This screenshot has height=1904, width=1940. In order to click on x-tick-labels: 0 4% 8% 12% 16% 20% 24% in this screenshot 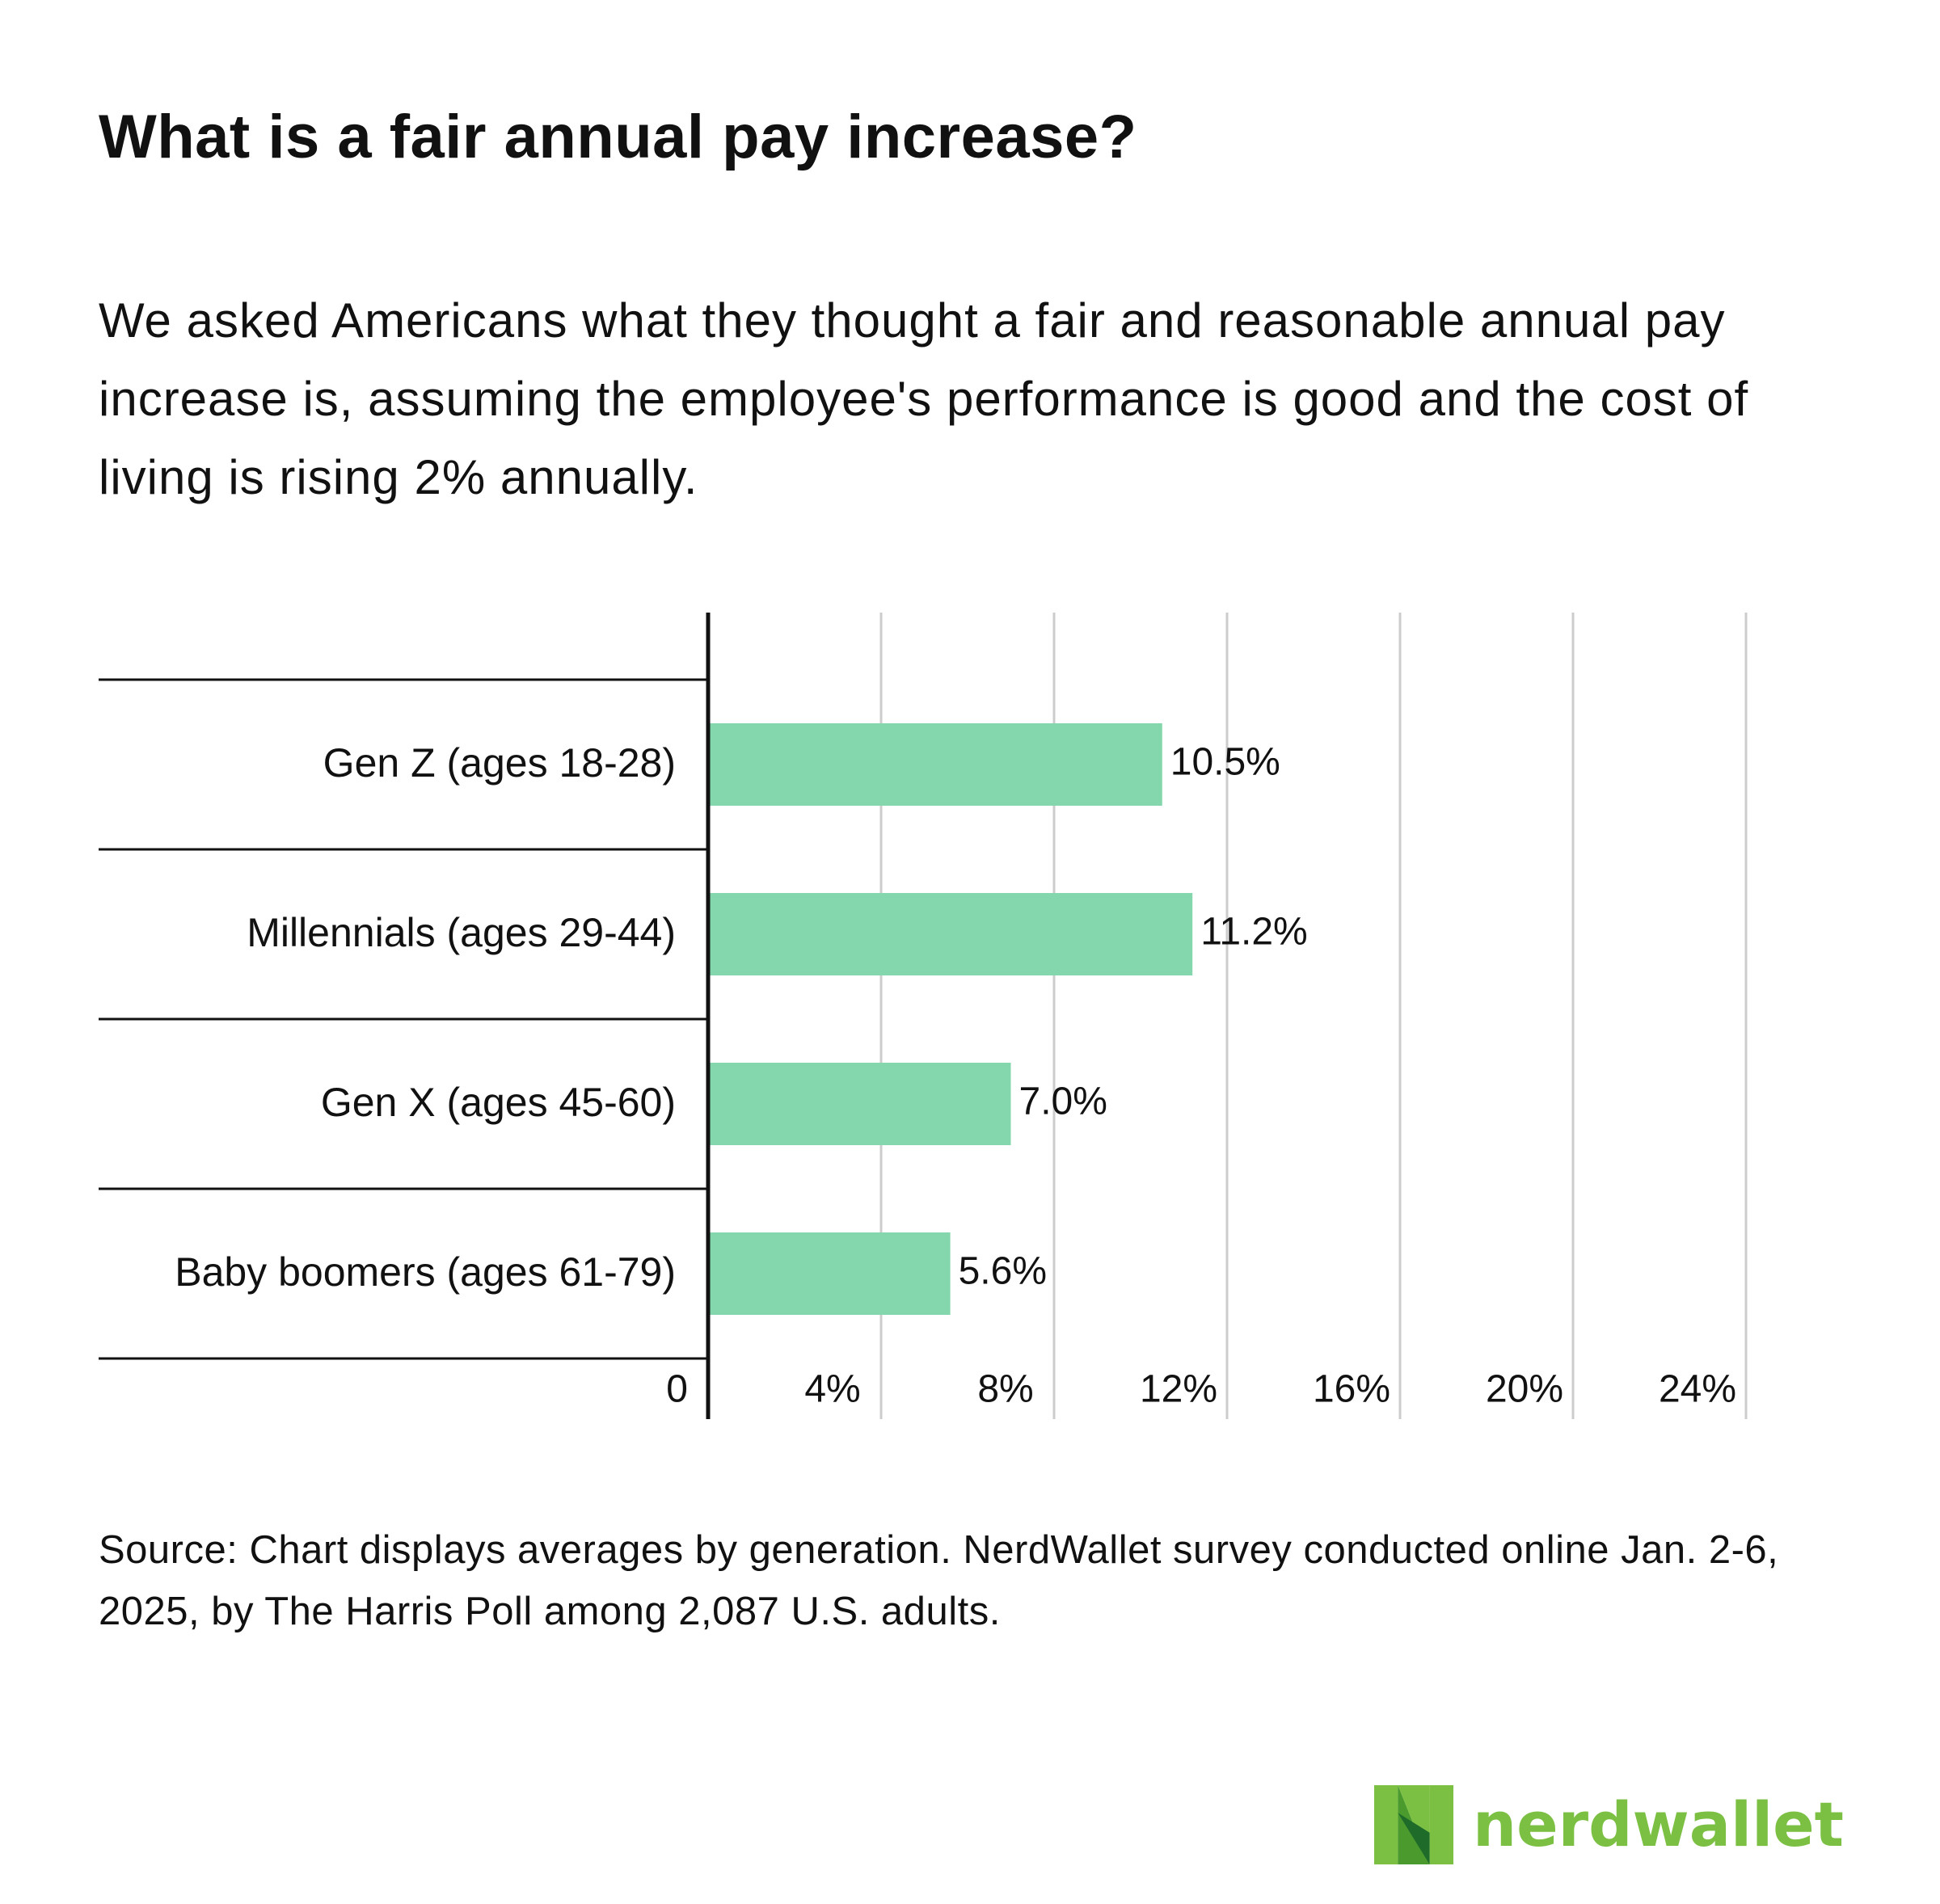, I will do `click(1201, 1389)`.